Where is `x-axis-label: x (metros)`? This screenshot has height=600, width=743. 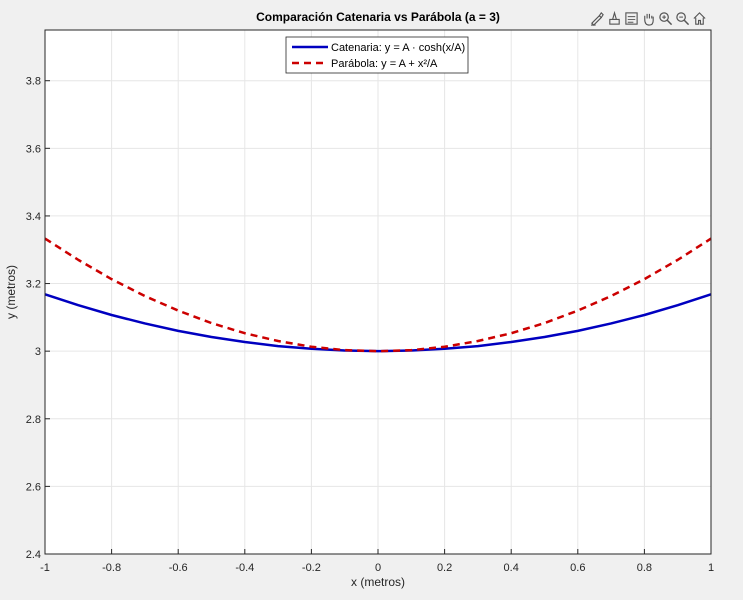 x-axis-label: x (metros) is located at coordinates (378, 582).